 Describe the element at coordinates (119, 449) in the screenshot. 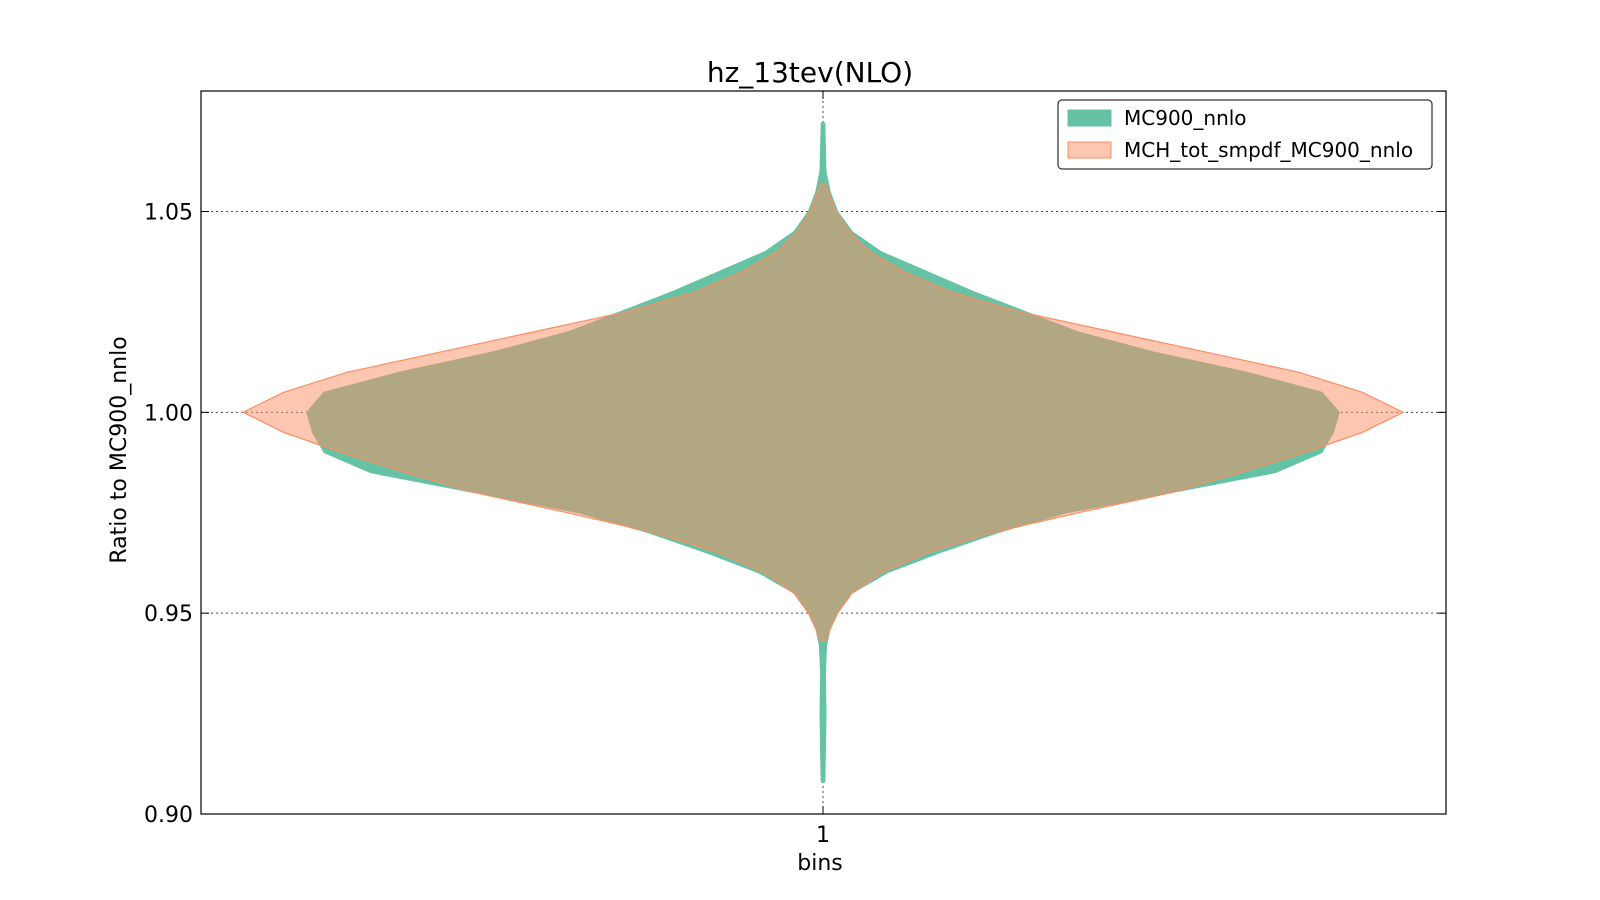

I see `y-axis-label: Ratio to MC900_nnlo` at that location.